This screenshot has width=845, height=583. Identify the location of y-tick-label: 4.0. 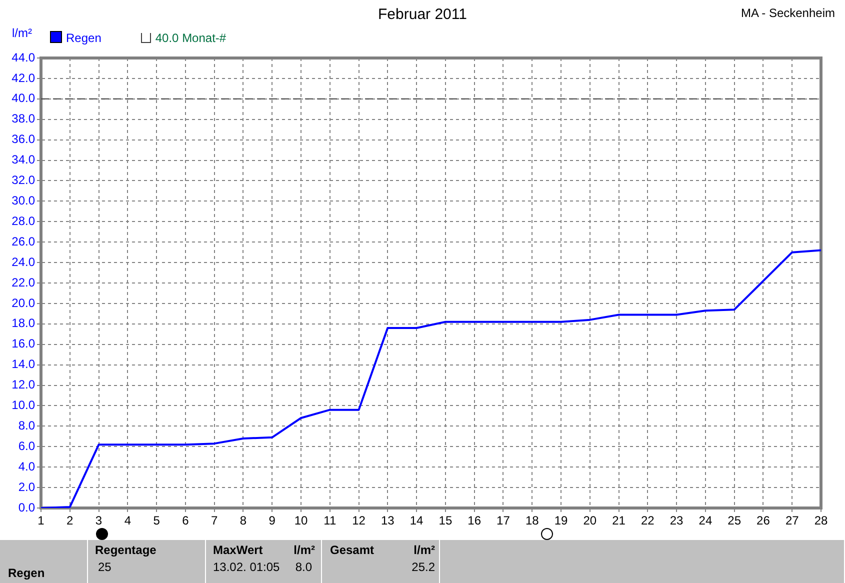
(27, 466).